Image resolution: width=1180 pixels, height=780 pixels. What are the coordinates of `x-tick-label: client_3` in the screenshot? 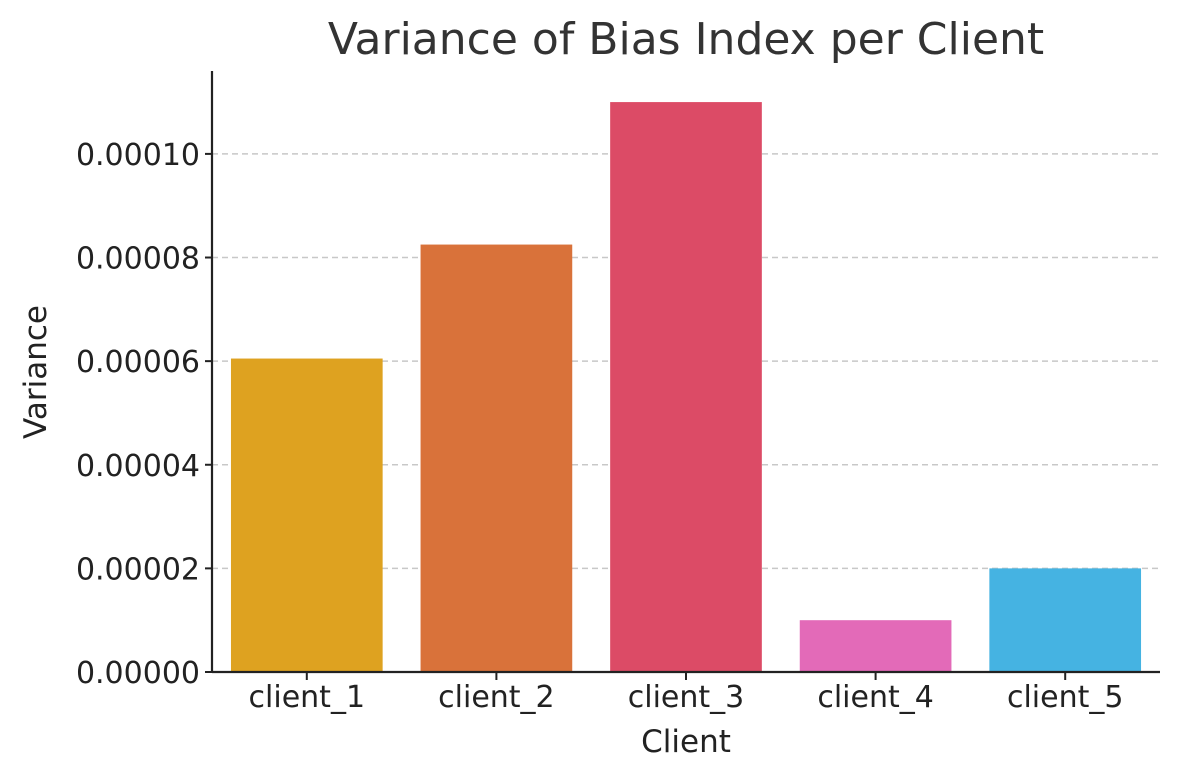 It's located at (686, 697).